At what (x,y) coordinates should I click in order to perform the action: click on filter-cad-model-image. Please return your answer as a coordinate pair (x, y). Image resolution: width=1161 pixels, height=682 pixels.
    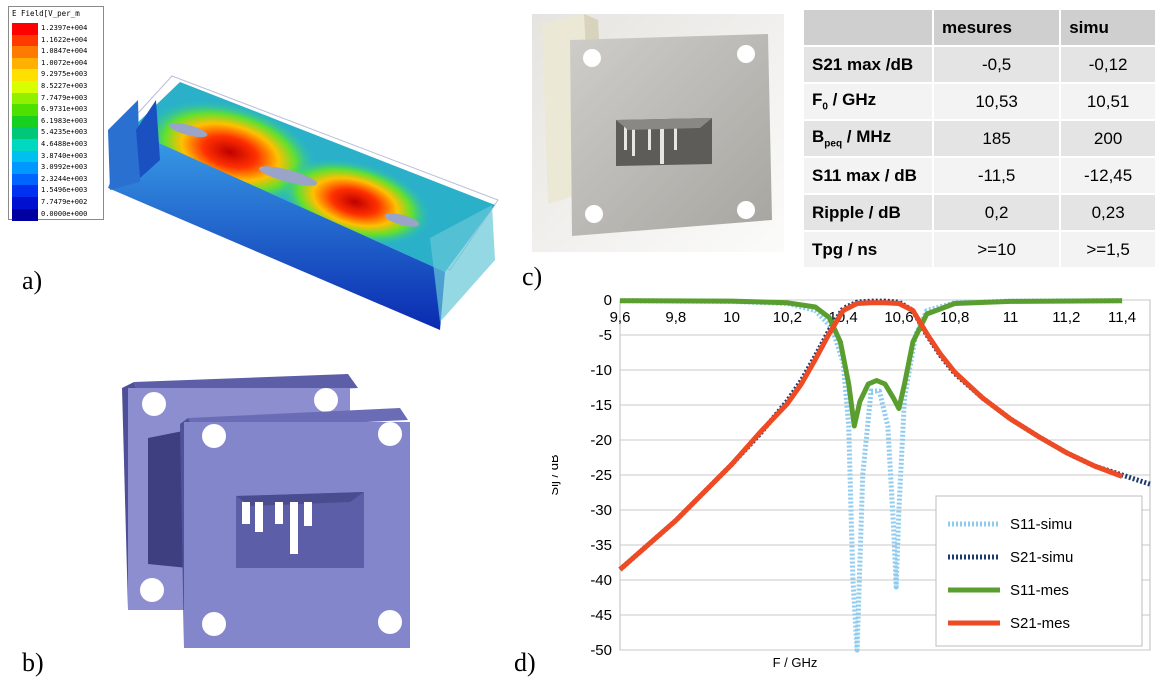
    Looking at the image, I should click on (266, 511).